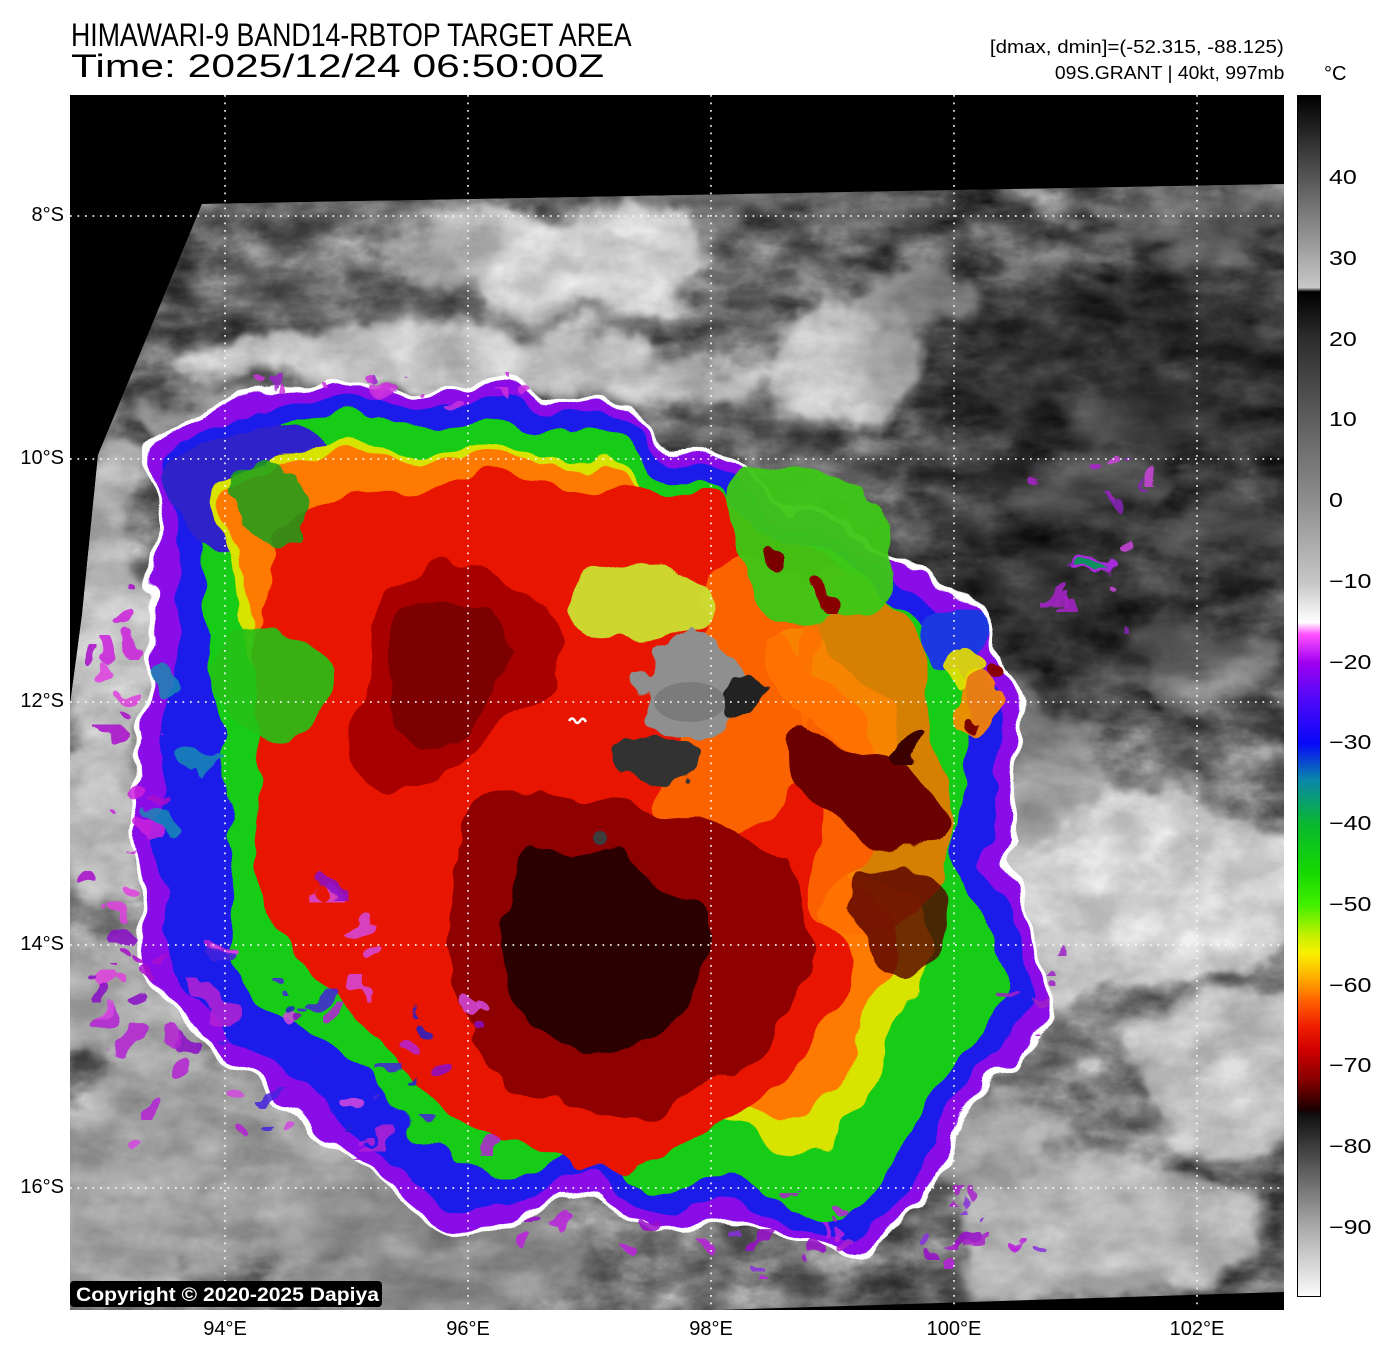  What do you see at coordinates (227, 1295) in the screenshot?
I see `svg-text: Copyright © 2020-2025 Dapiya` at bounding box center [227, 1295].